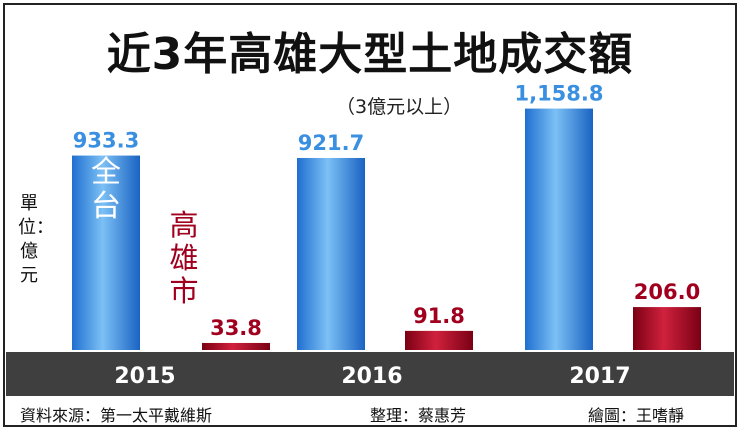 This screenshot has height=430, width=740. Describe the element at coordinates (116, 415) in the screenshot. I see `source-credit: 資料來源：第一太平戴維斯` at that location.